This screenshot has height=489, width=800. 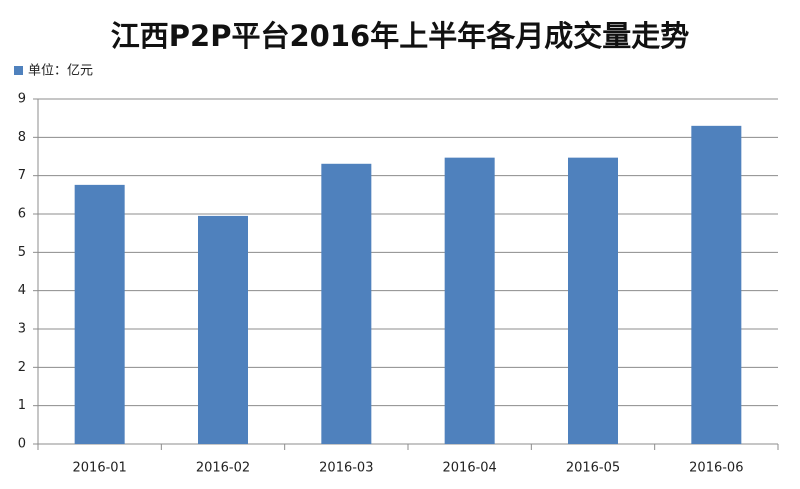 What do you see at coordinates (22, 252) in the screenshot?
I see `y-tick-label: 5` at bounding box center [22, 252].